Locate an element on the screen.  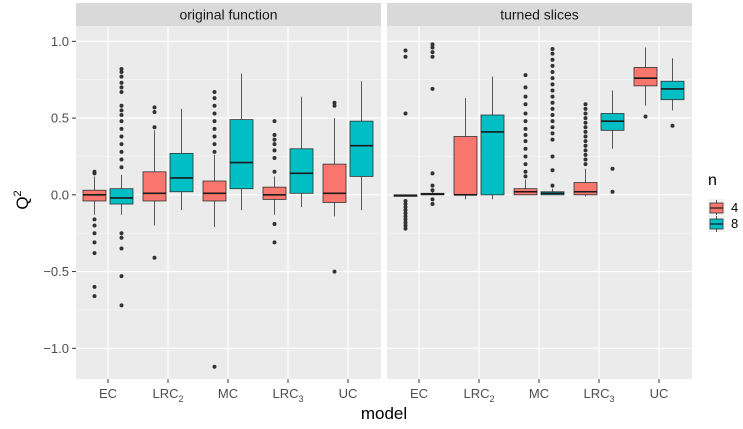
facet-strip-bg is located at coordinates (539, 14).